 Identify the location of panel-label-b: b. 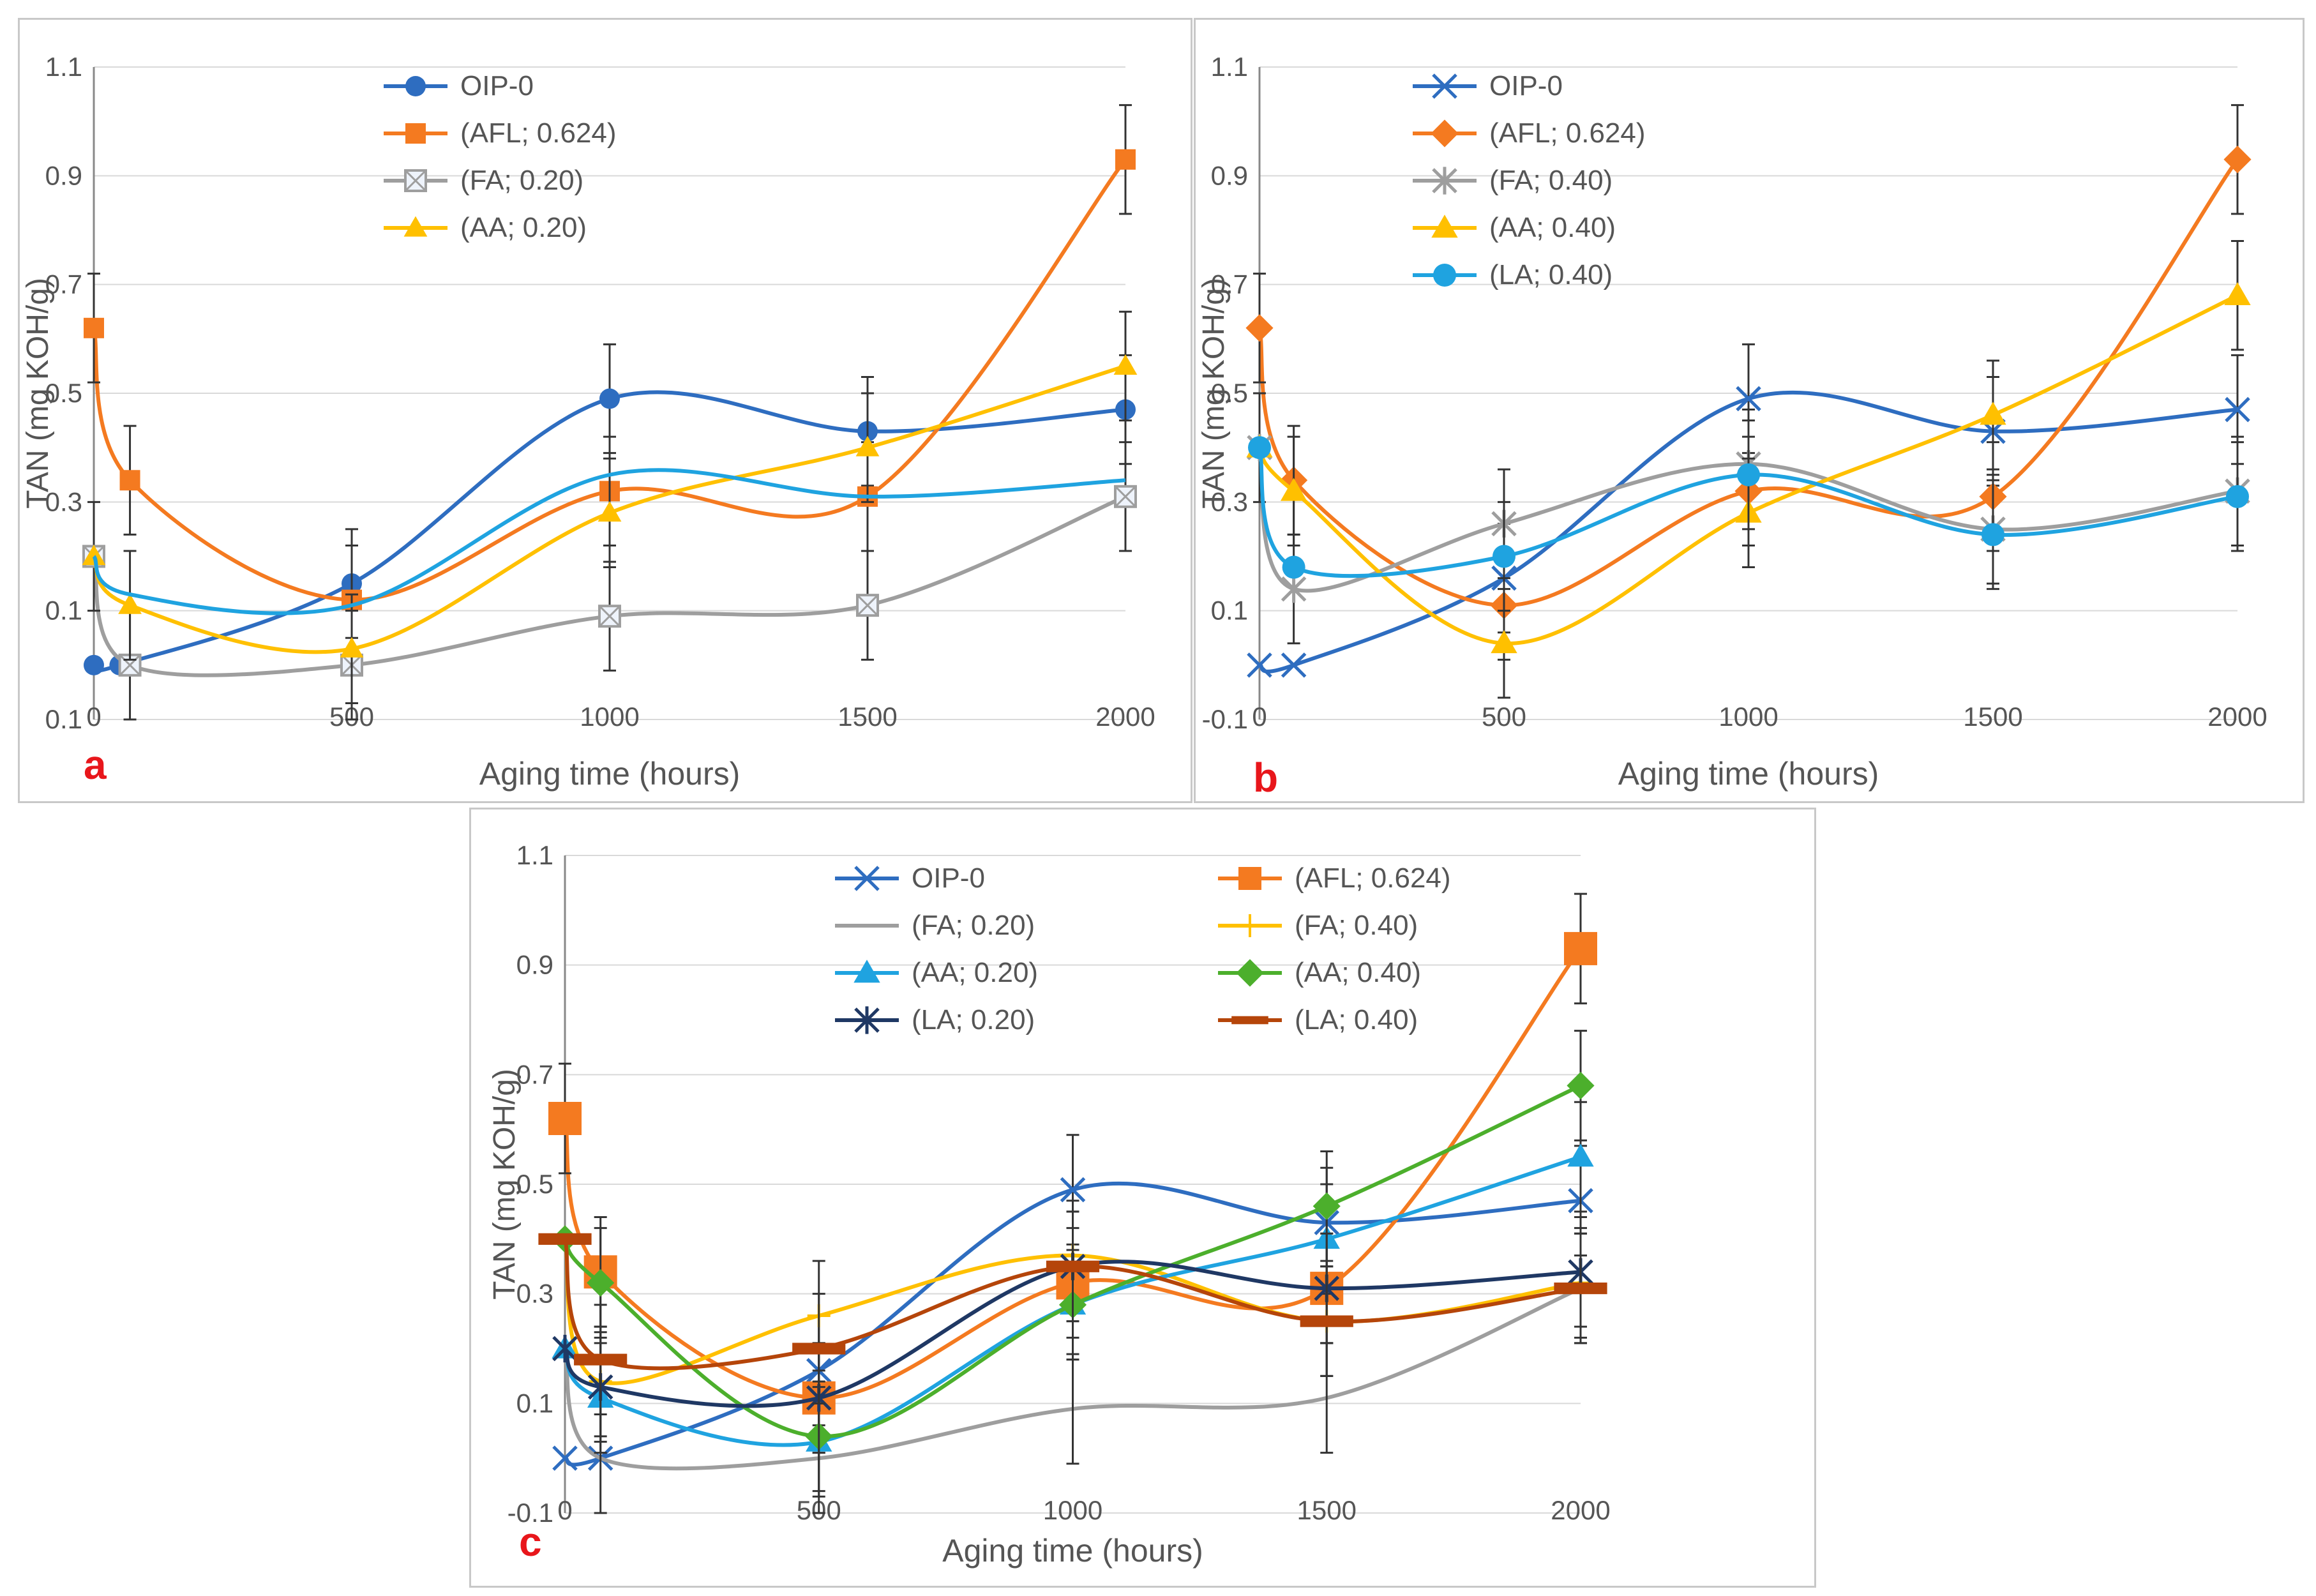
(1266, 778).